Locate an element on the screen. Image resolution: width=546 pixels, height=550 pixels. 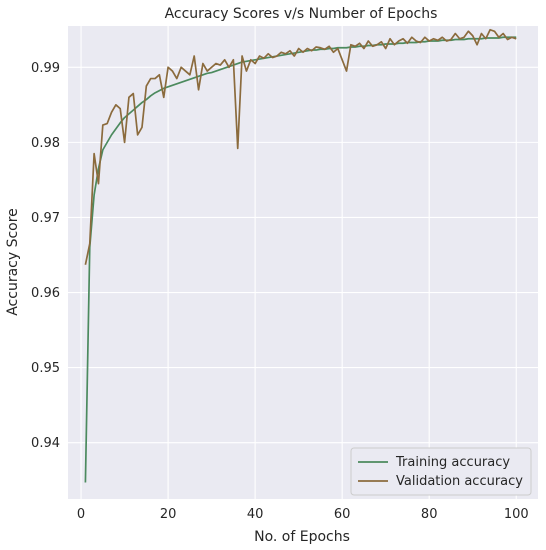
x-tick-label: 100 is located at coordinates (516, 514).